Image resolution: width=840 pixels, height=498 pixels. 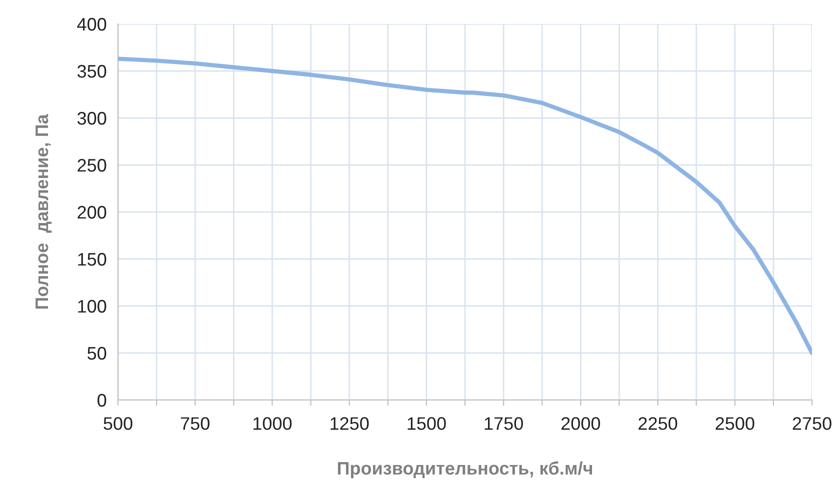 I want to click on y-tick-label: 50, so click(x=97, y=353).